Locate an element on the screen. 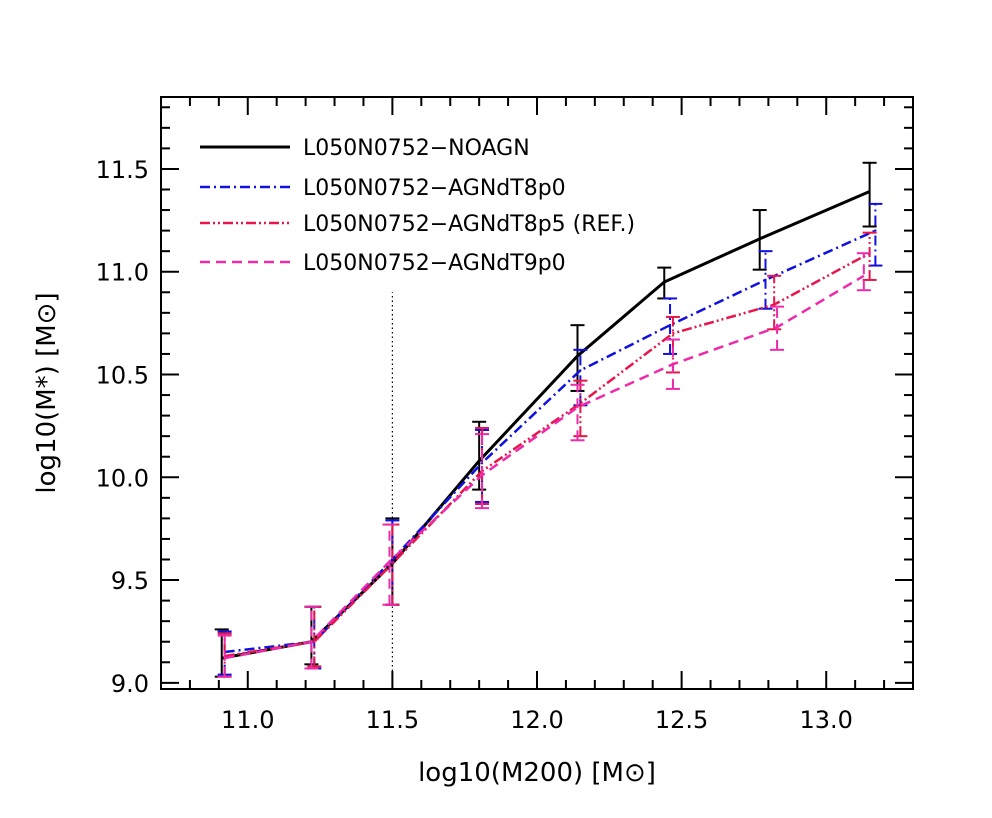 The image size is (992, 818). x-tick-label: 11.0 is located at coordinates (247, 720).